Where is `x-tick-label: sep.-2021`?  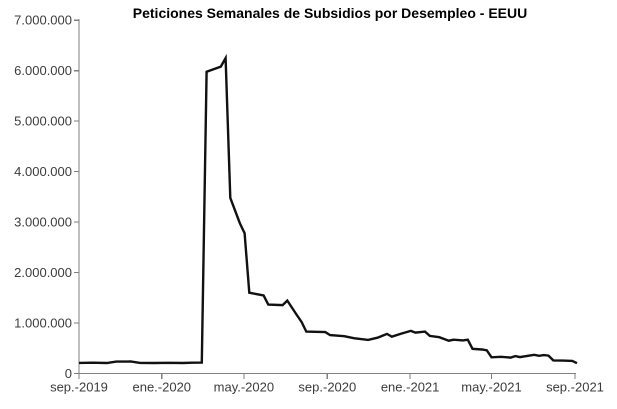
x-tick-label: sep.-2021 is located at coordinates (575, 387).